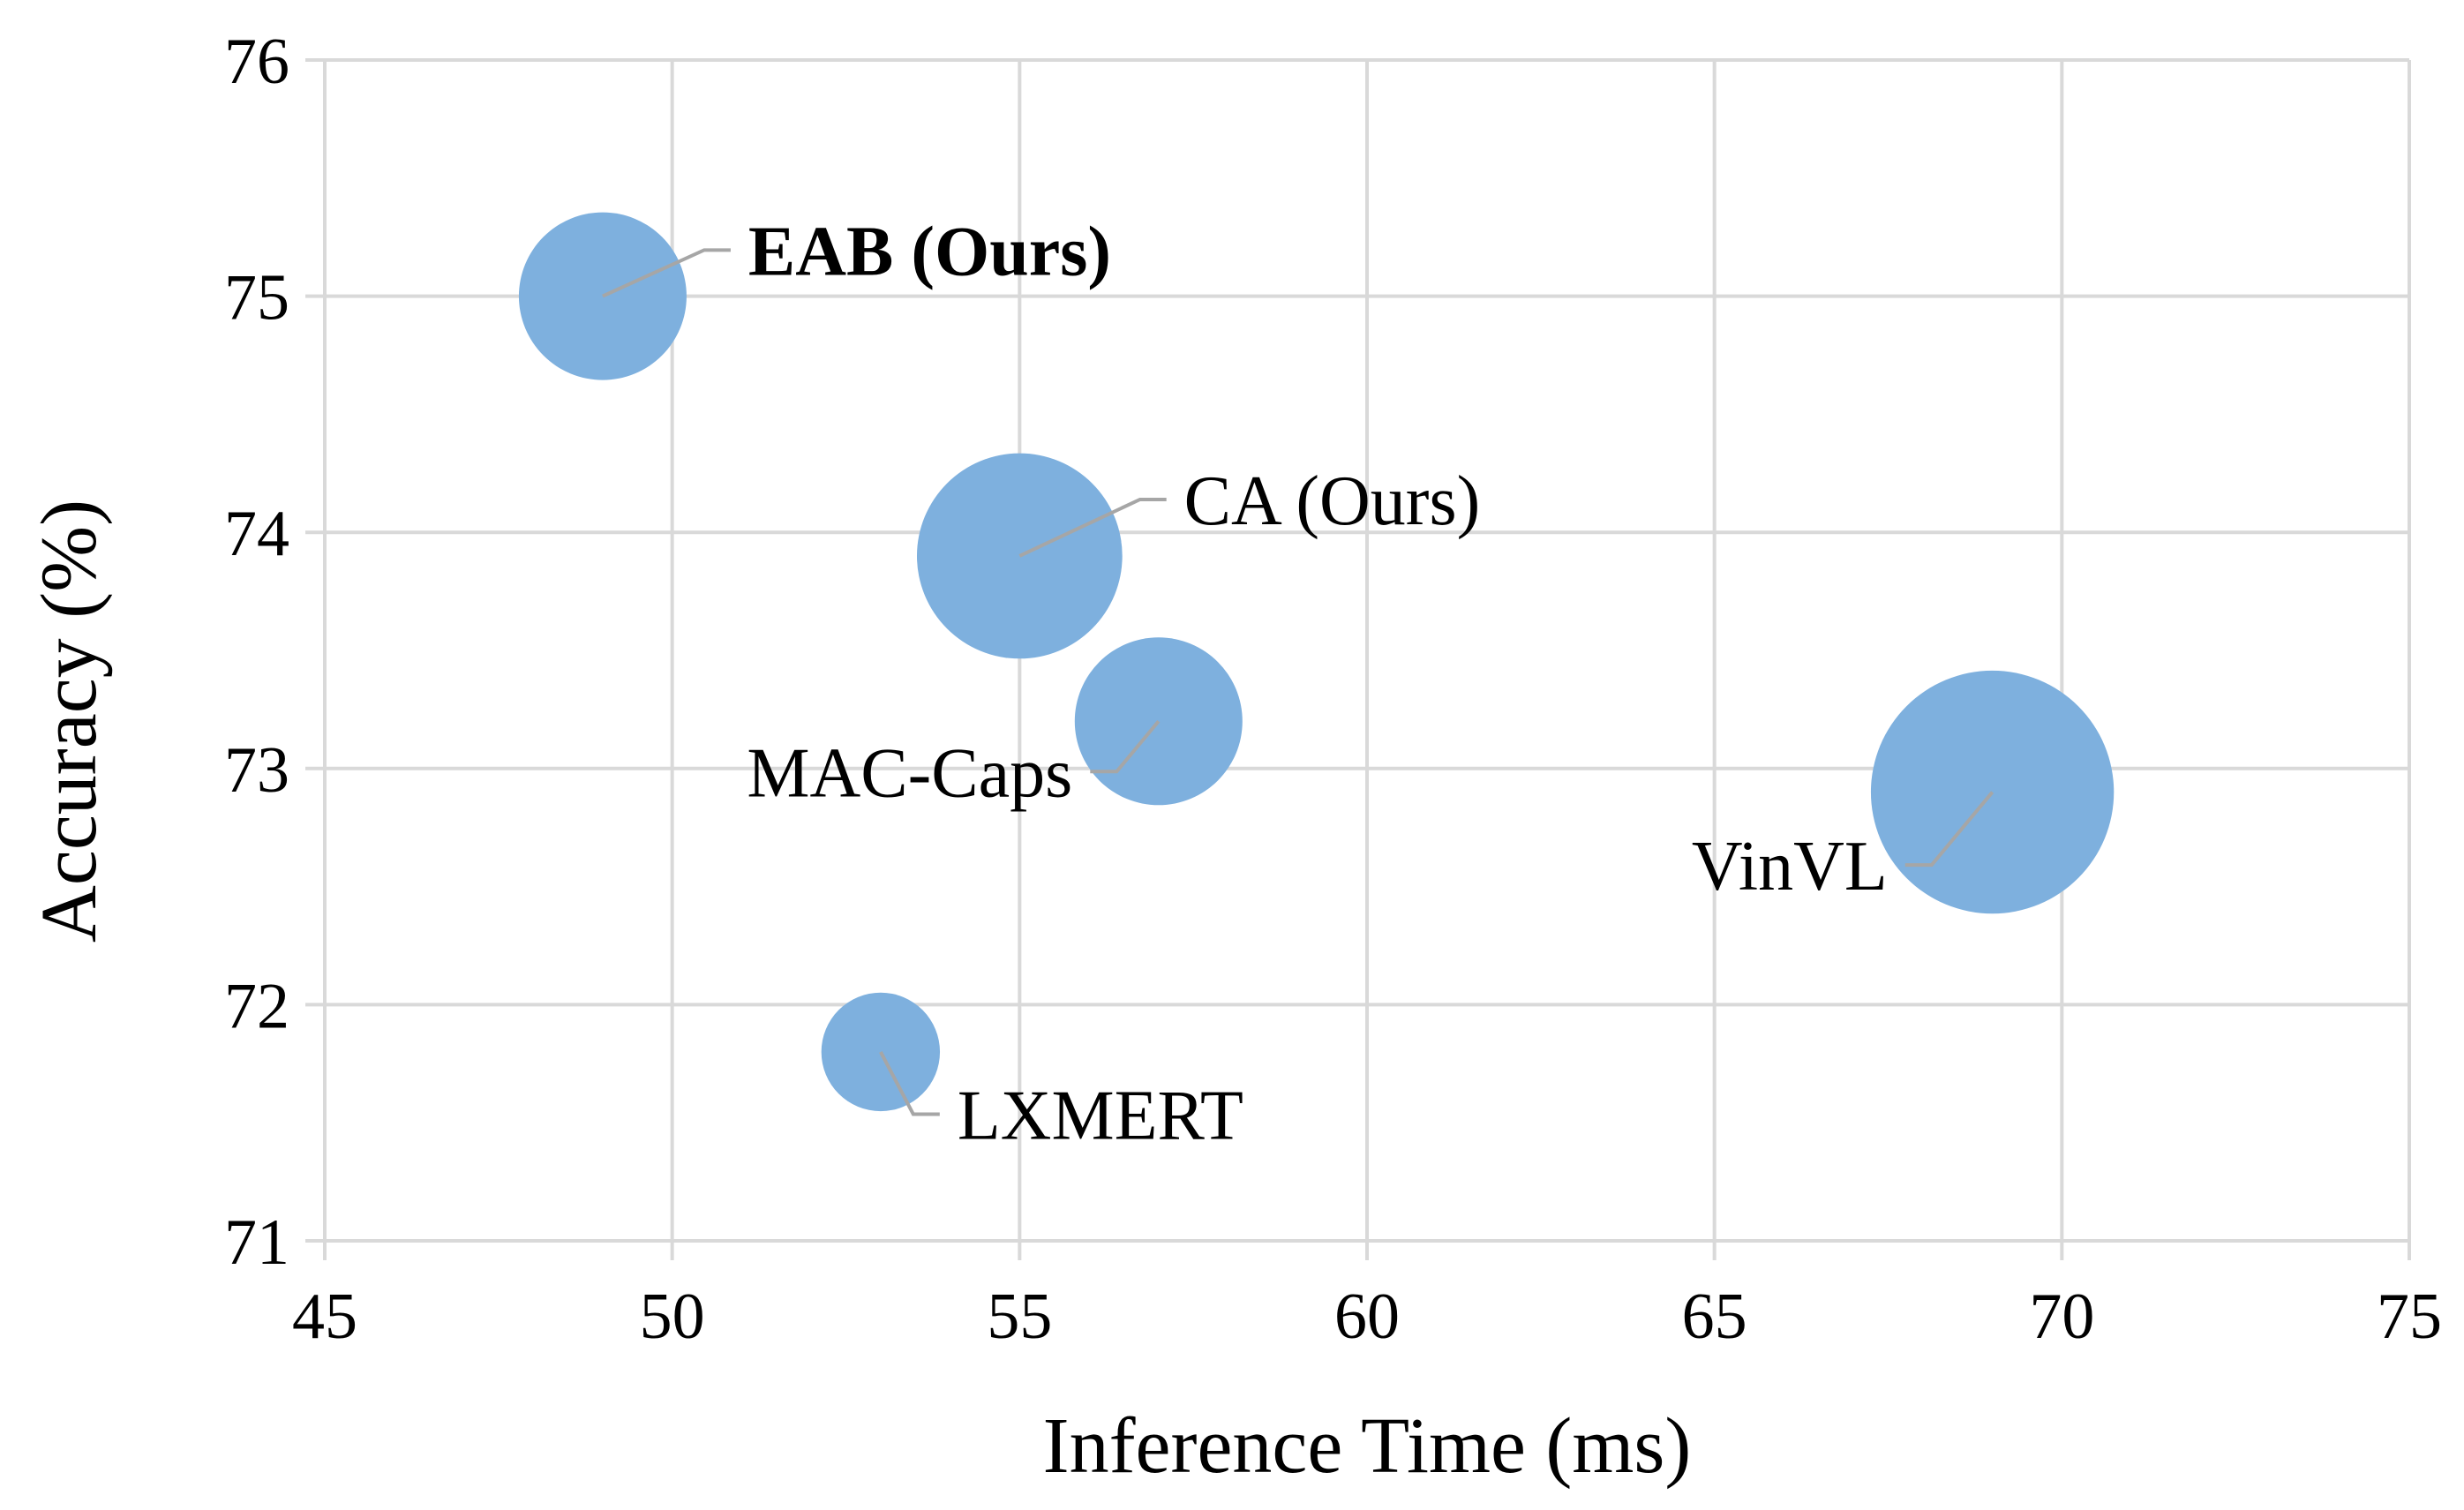 The image size is (2464, 1510). What do you see at coordinates (1126, 746) in the screenshot?
I see `leader-line-mac-caps` at bounding box center [1126, 746].